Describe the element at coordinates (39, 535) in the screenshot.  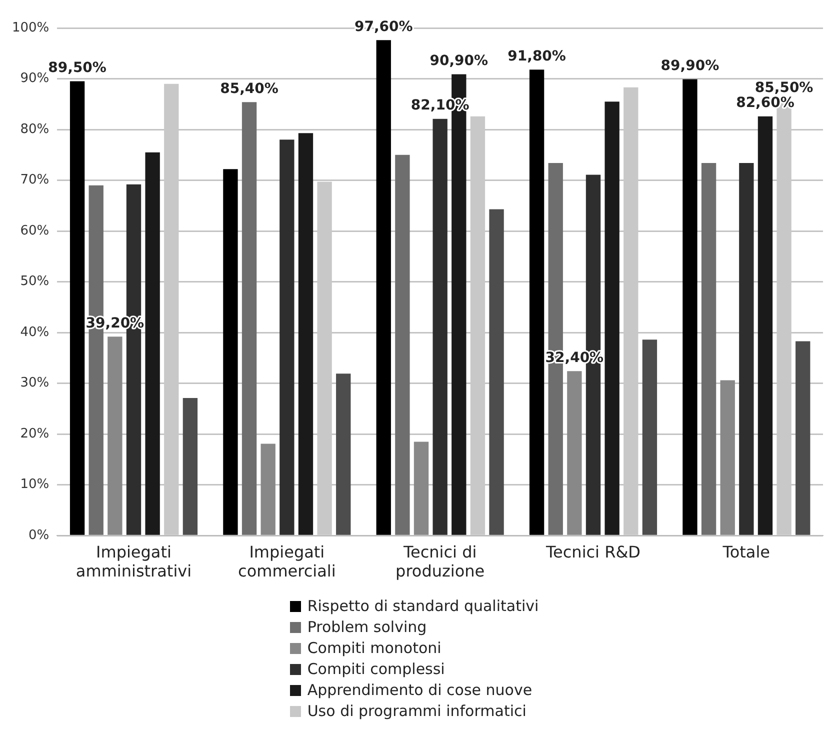
I see `y-tick-label: 0%` at that location.